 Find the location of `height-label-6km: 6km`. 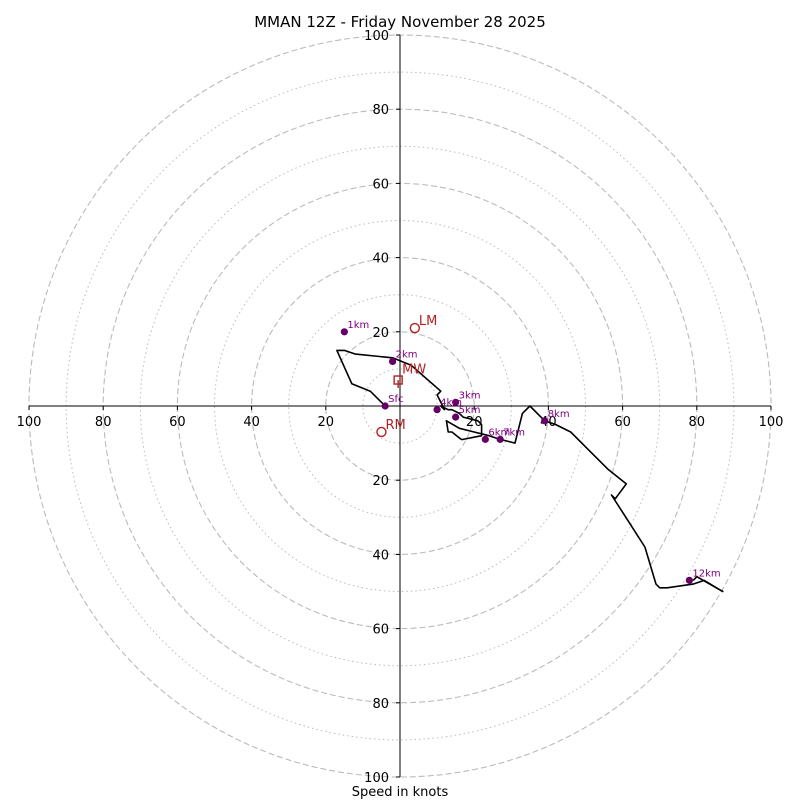

height-label-6km: 6km is located at coordinates (499, 432).